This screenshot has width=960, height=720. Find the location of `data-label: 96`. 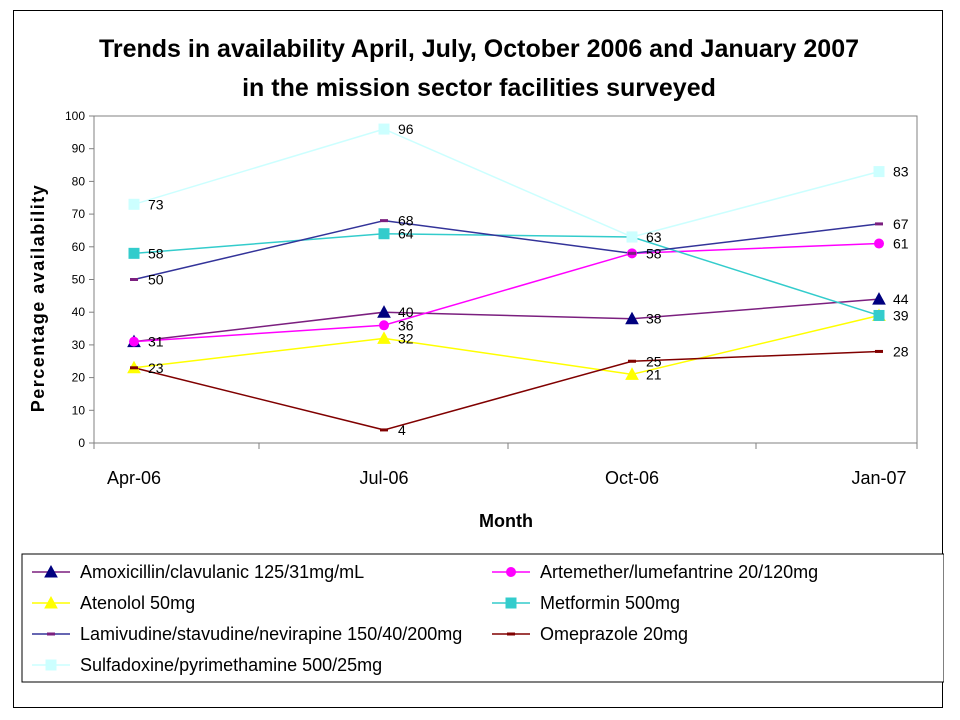

data-label: 96 is located at coordinates (406, 129).